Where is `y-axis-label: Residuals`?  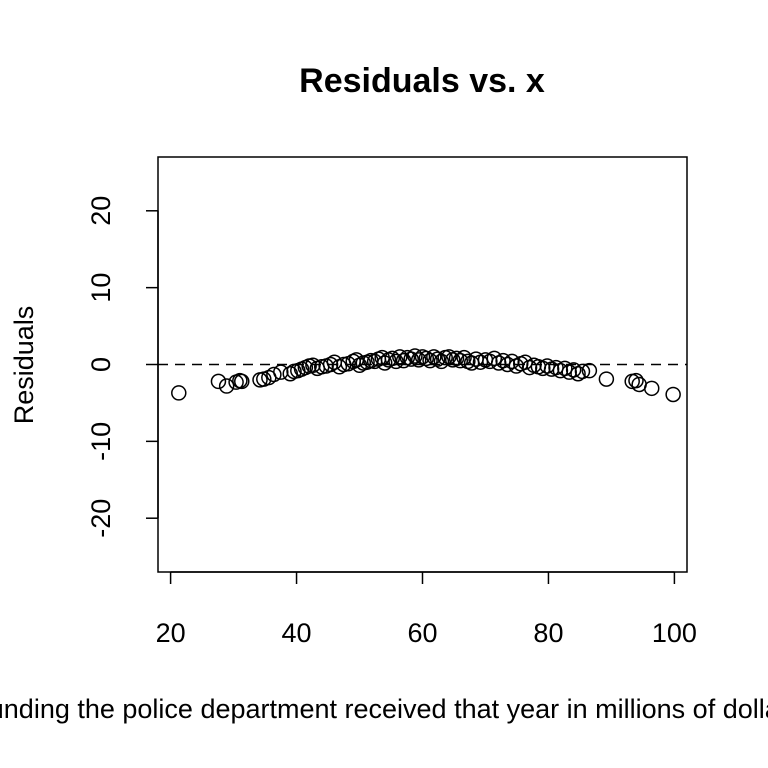
y-axis-label: Residuals is located at coordinates (24, 365).